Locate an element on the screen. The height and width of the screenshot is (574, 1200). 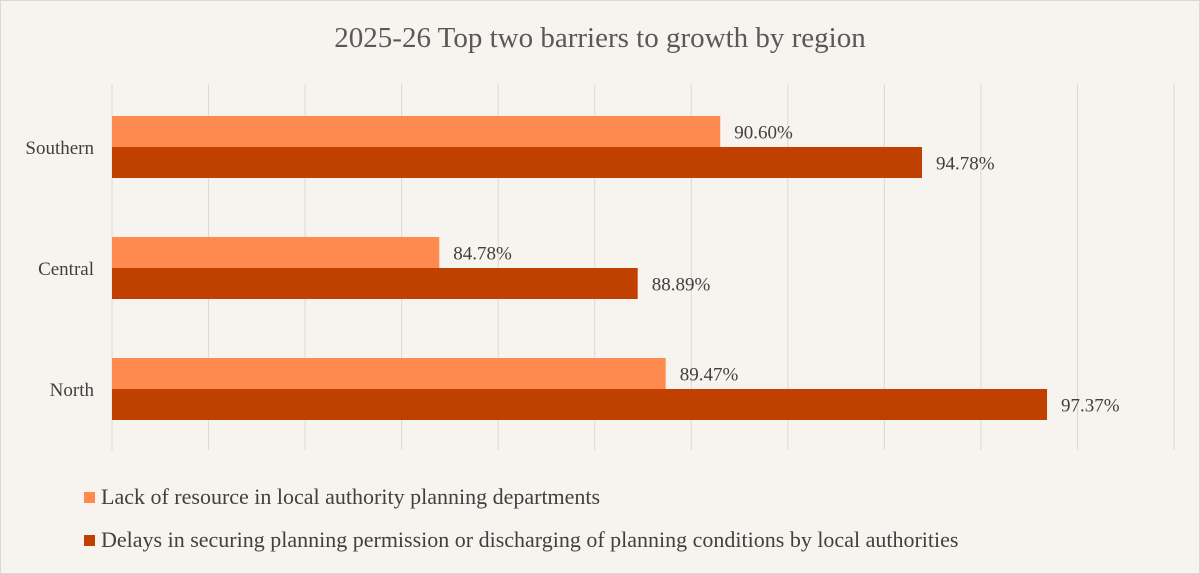
data-label: 97.37% is located at coordinates (1090, 406).